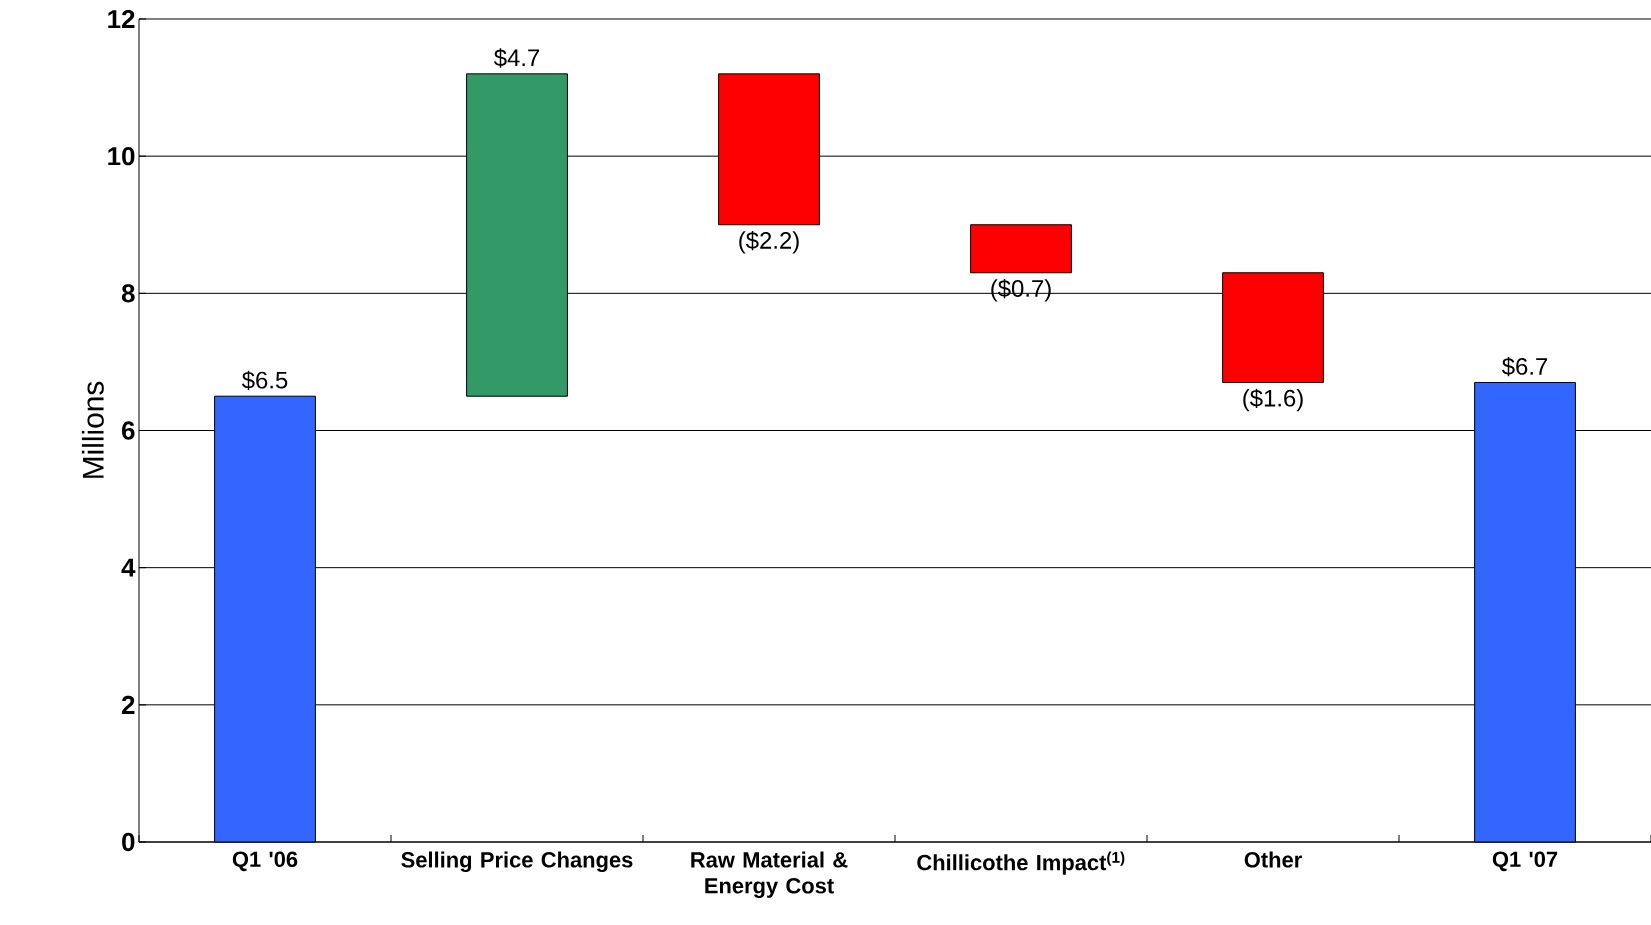  Describe the element at coordinates (128, 842) in the screenshot. I see `y-tick-label: 0` at that location.